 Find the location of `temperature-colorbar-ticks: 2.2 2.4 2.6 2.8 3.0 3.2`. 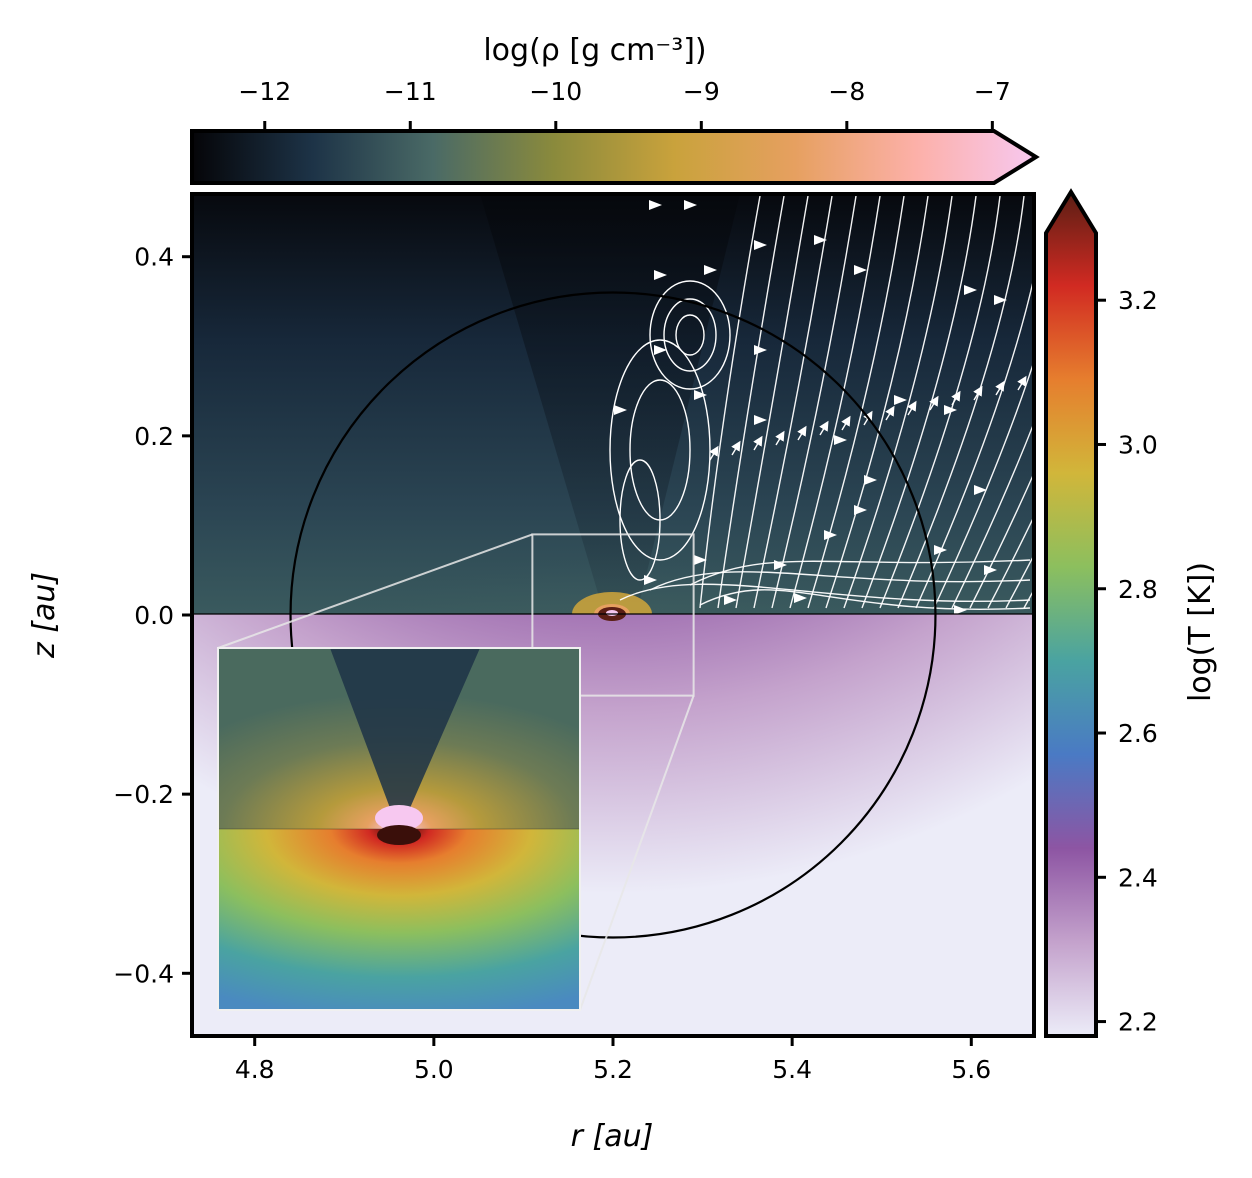

temperature-colorbar-ticks: 2.2 2.4 2.6 2.8 3.0 3.2 is located at coordinates (1127, 661).